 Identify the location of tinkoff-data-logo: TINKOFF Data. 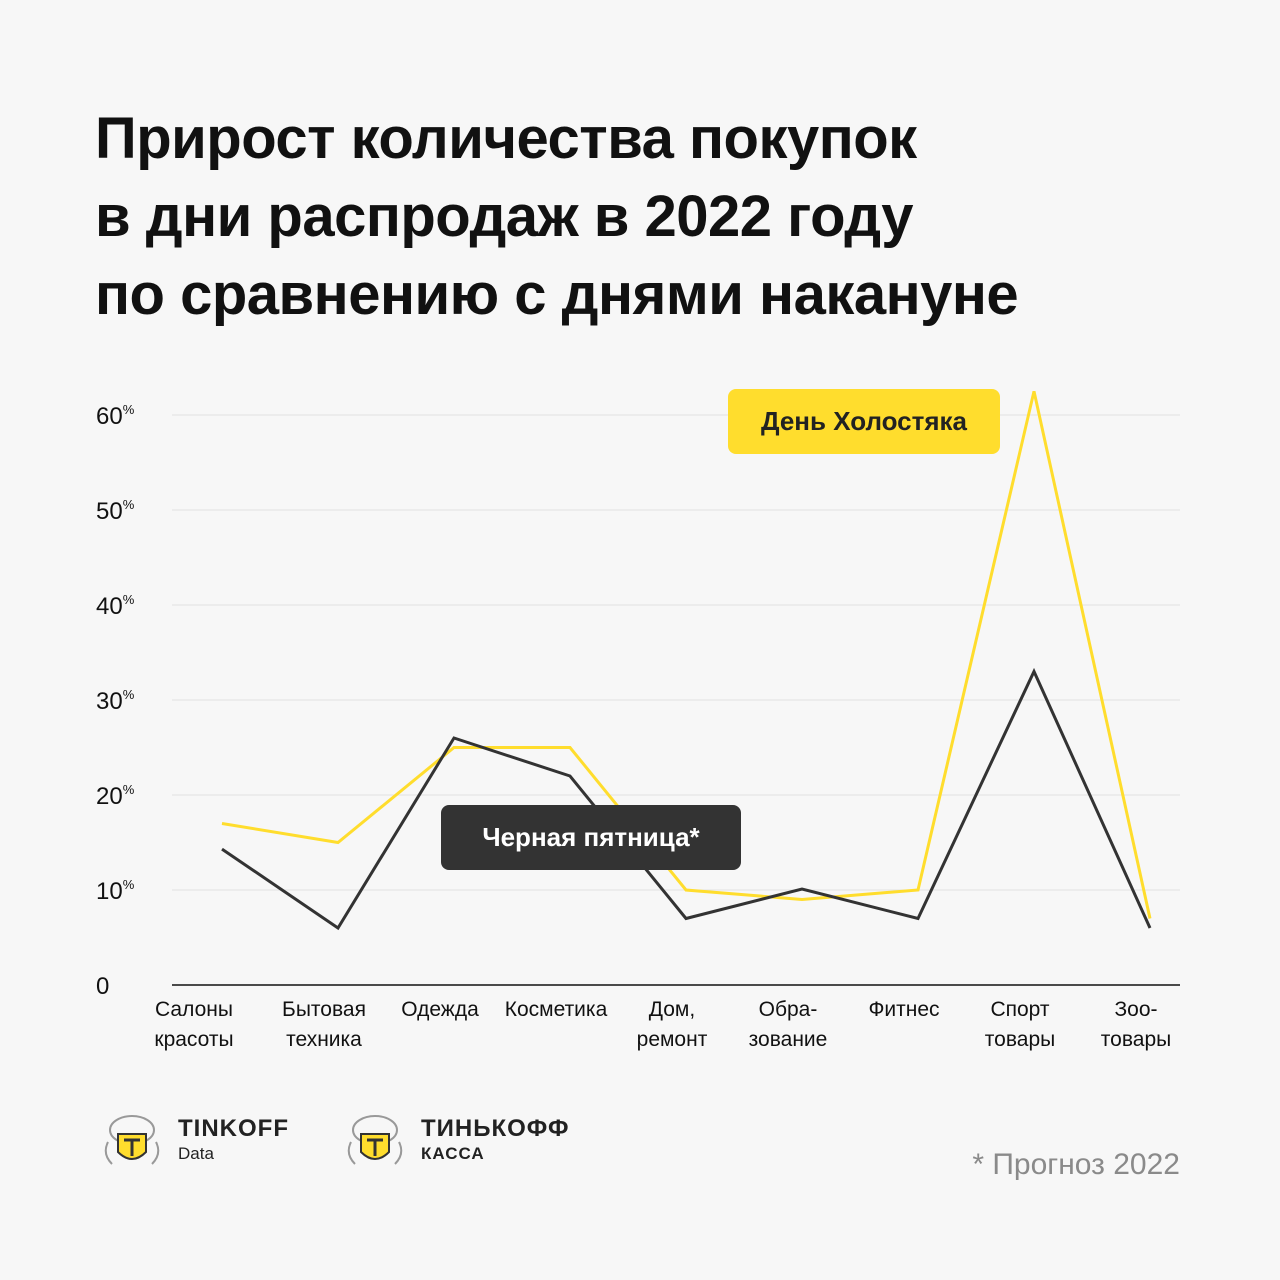
(194, 1141).